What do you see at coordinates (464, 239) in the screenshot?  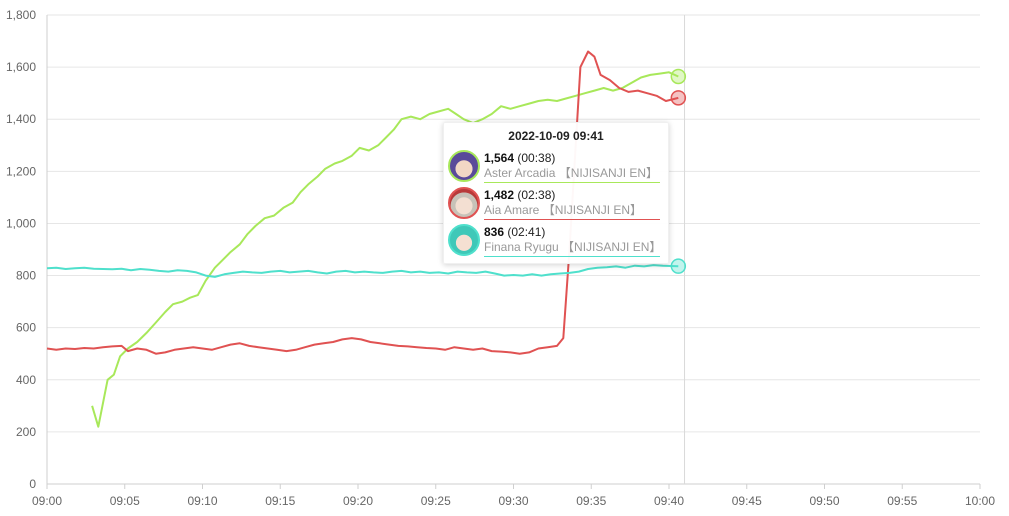 I see `finana-avatar-icon` at bounding box center [464, 239].